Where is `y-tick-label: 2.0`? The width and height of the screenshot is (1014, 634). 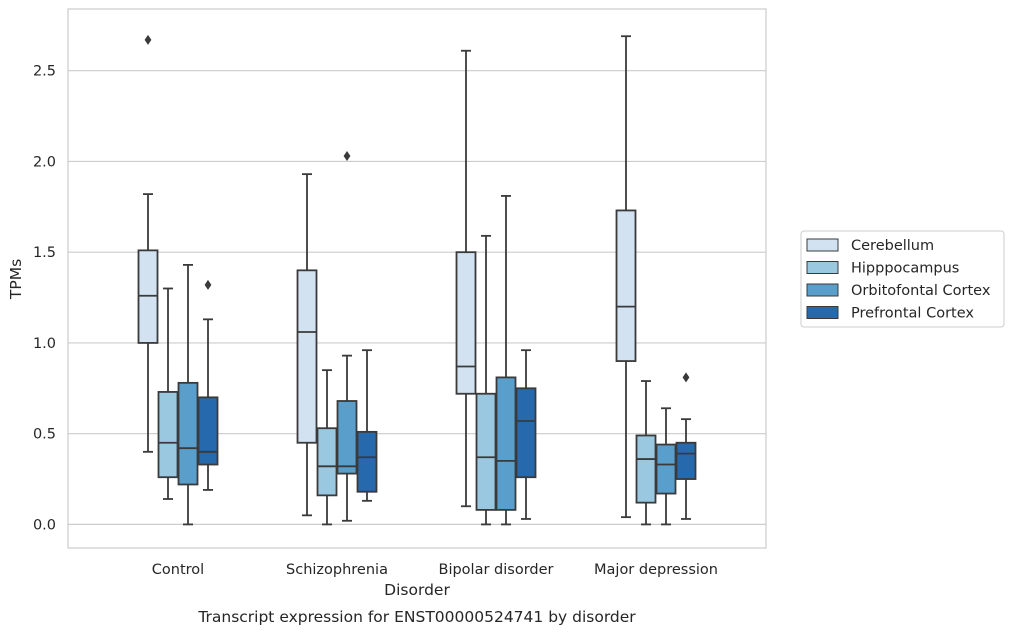
y-tick-label: 2.0 is located at coordinates (44, 162).